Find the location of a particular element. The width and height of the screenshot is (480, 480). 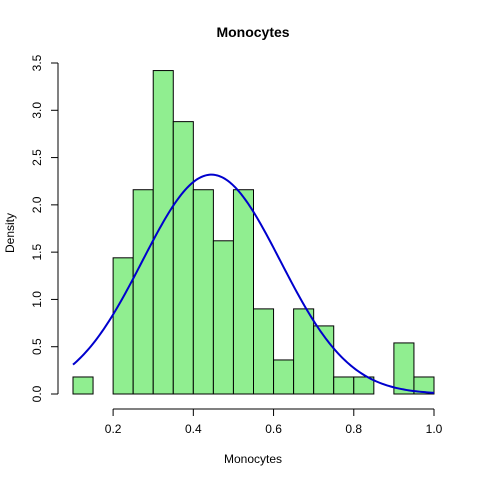

y-tick-label: 2.0 is located at coordinates (37, 204).